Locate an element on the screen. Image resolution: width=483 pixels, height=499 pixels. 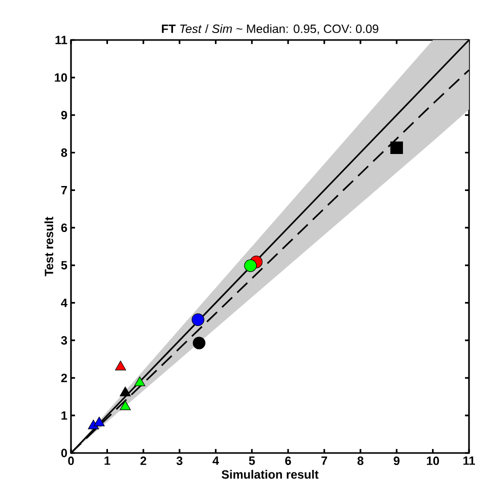
y-tick-label: 3 is located at coordinates (64, 340).